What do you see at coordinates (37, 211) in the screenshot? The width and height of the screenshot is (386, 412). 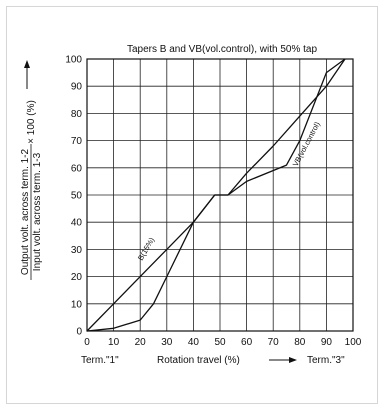 I see `y-axis-label-denominator: Input volt. across term. 1-3` at bounding box center [37, 211].